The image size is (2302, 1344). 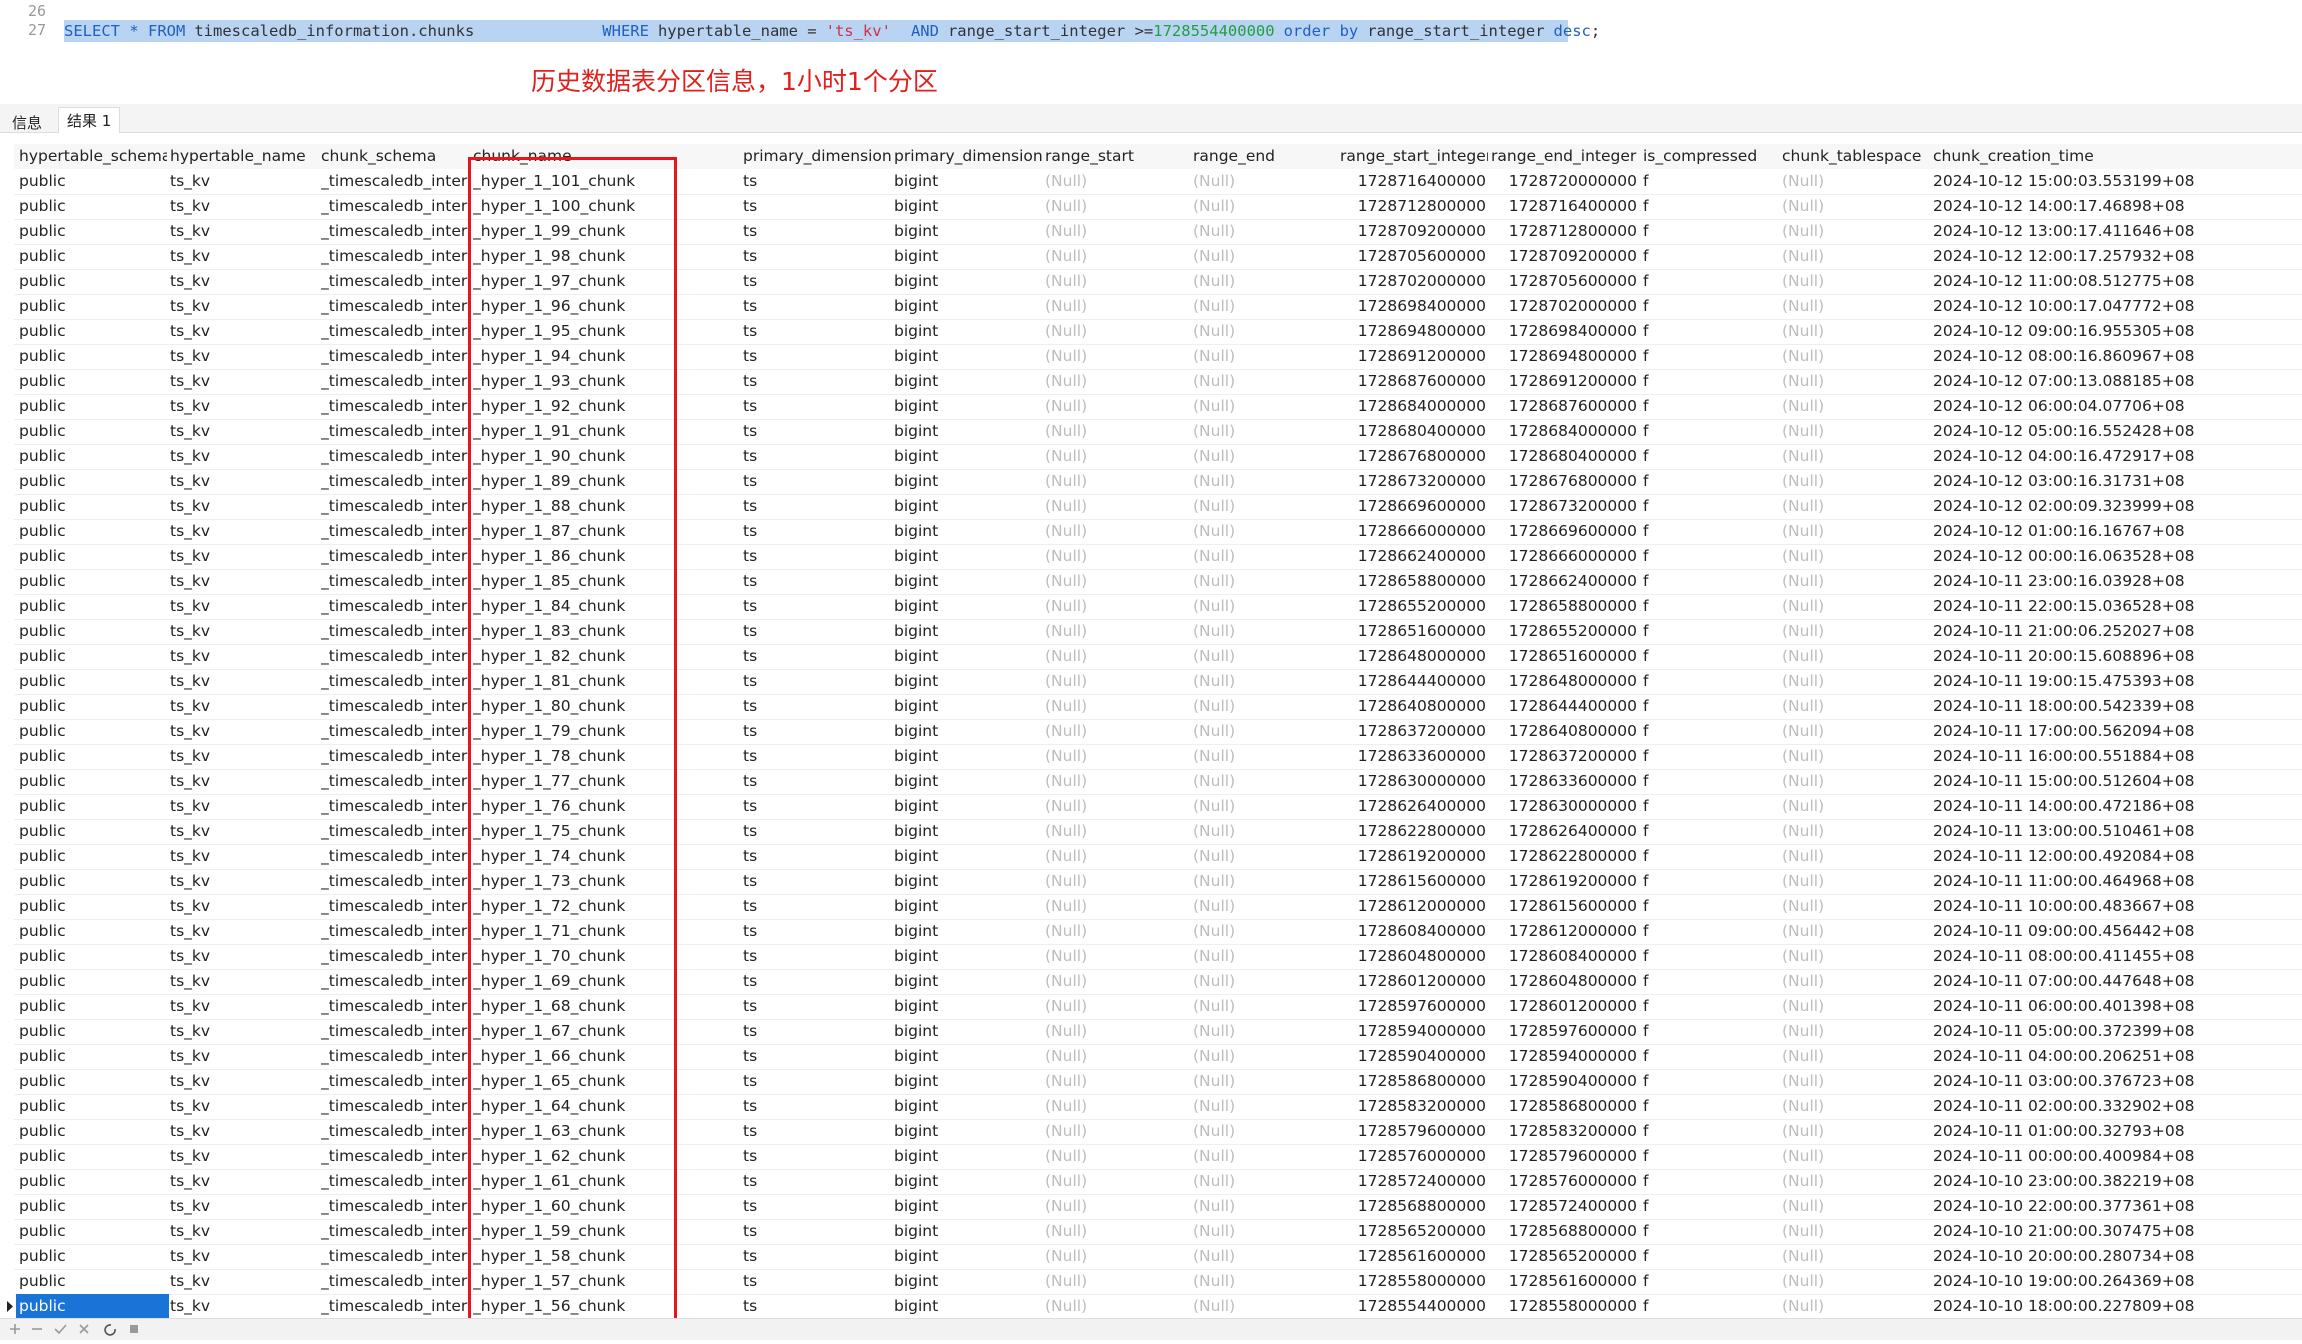 I want to click on stop-icon, so click(x=134, y=1329).